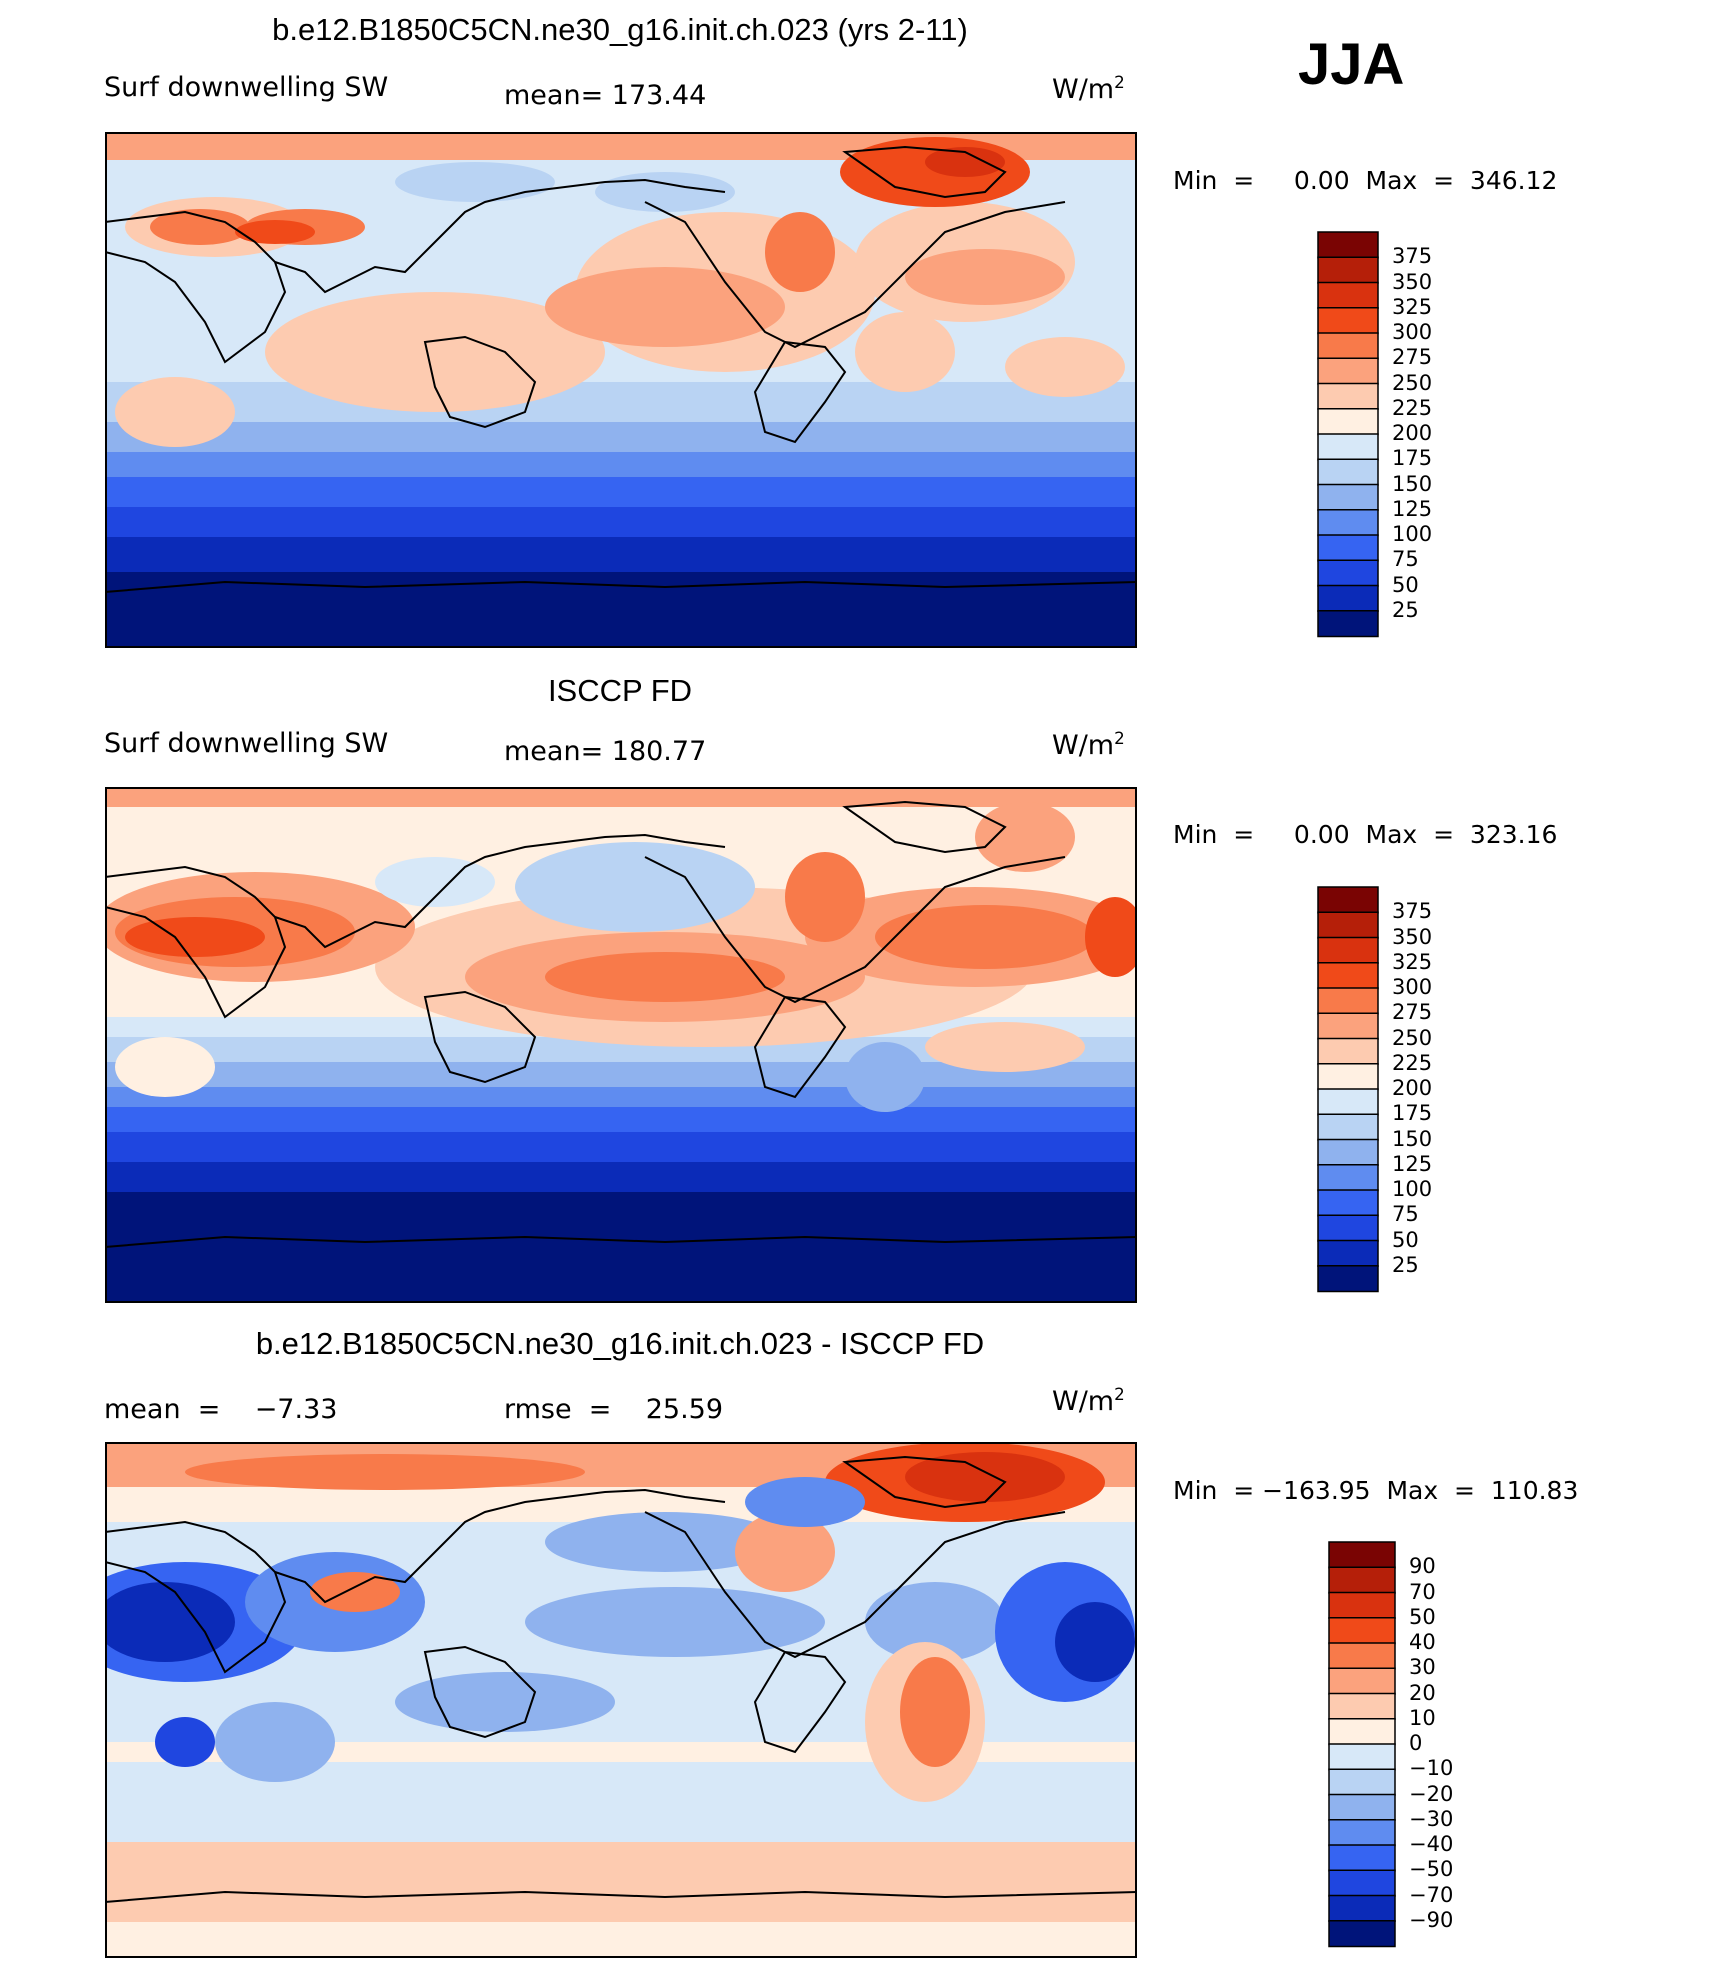 The width and height of the screenshot is (1710, 1963). What do you see at coordinates (1405, 609) in the screenshot?
I see `colorbar-tick-label: 25` at bounding box center [1405, 609].